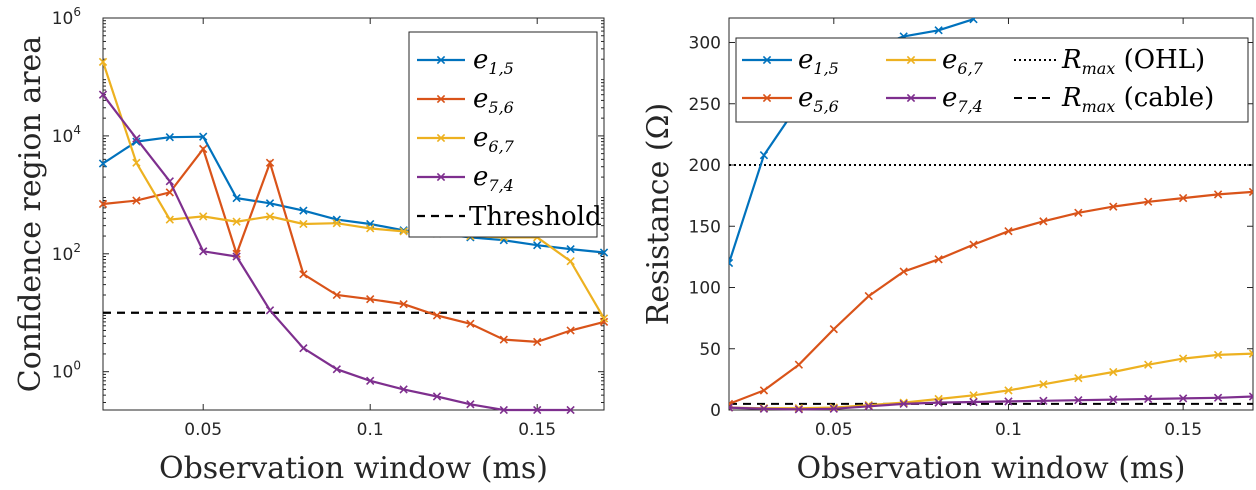  What do you see at coordinates (480, 60) in the screenshot?
I see `legend-label-e15-base: e` at bounding box center [480, 60].